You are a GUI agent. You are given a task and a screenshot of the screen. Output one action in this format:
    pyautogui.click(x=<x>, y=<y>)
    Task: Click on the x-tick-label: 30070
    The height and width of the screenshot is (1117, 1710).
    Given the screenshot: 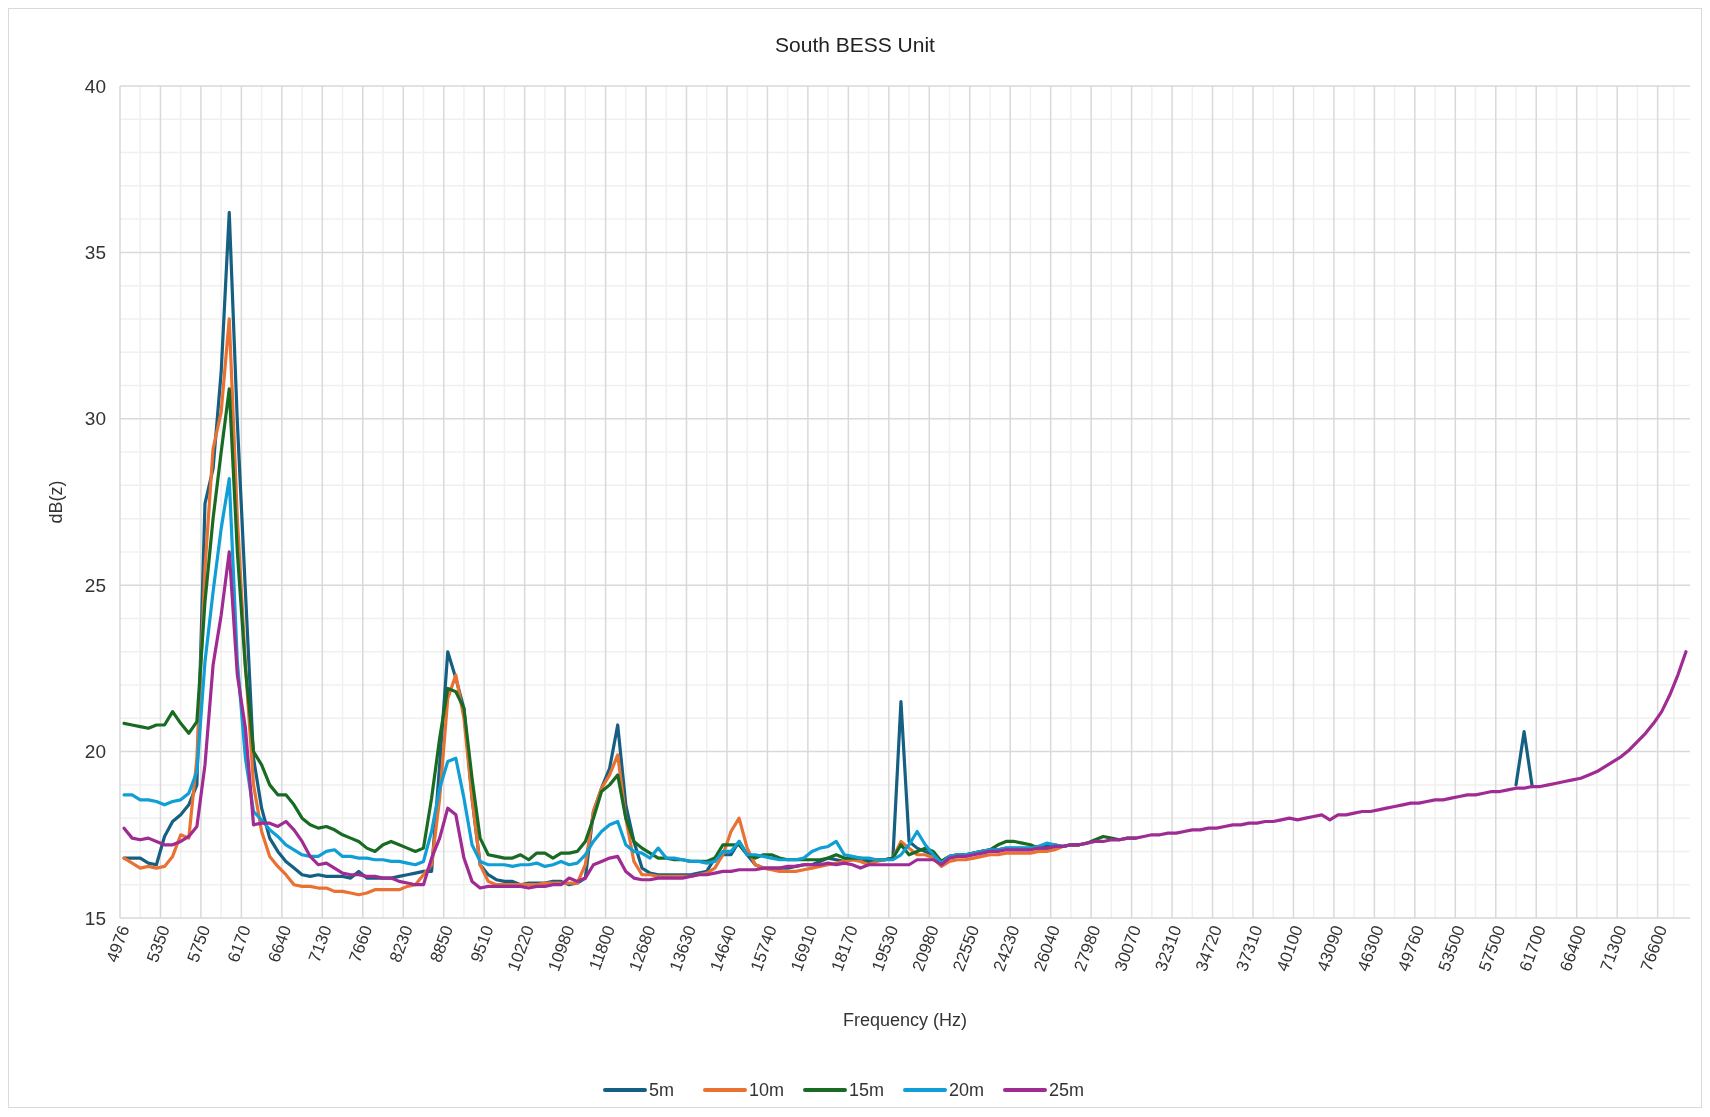 What is the action you would take?
    pyautogui.click(x=1127, y=948)
    